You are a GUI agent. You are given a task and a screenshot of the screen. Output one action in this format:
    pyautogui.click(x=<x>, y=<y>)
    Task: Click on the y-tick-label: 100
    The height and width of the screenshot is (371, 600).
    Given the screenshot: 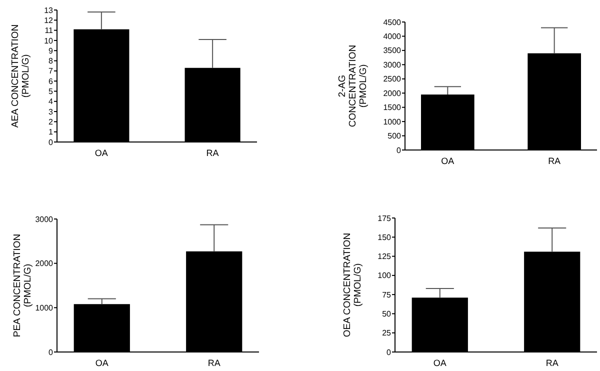 What is the action you would take?
    pyautogui.click(x=385, y=275)
    